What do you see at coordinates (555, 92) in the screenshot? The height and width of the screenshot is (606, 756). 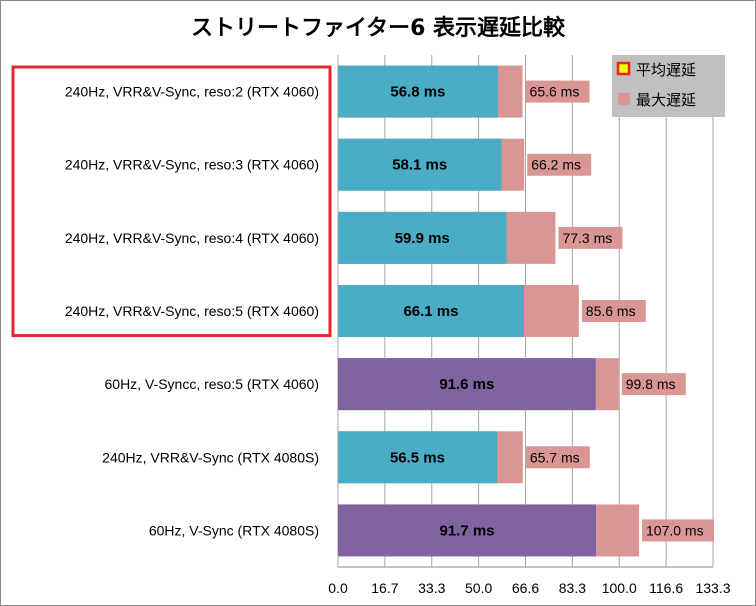 I see `max-latency-label: 65.6 ms` at bounding box center [555, 92].